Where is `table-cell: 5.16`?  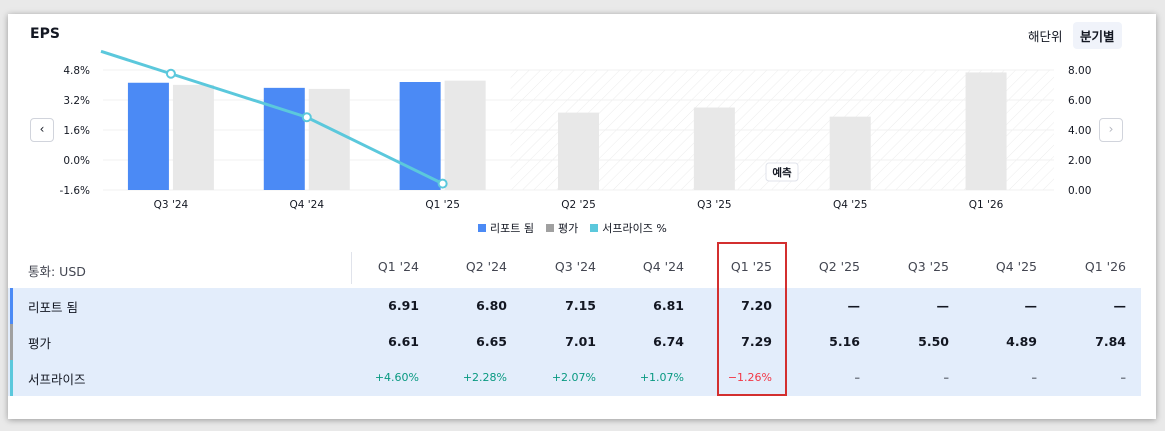
table-cell: 5.16 is located at coordinates (844, 341).